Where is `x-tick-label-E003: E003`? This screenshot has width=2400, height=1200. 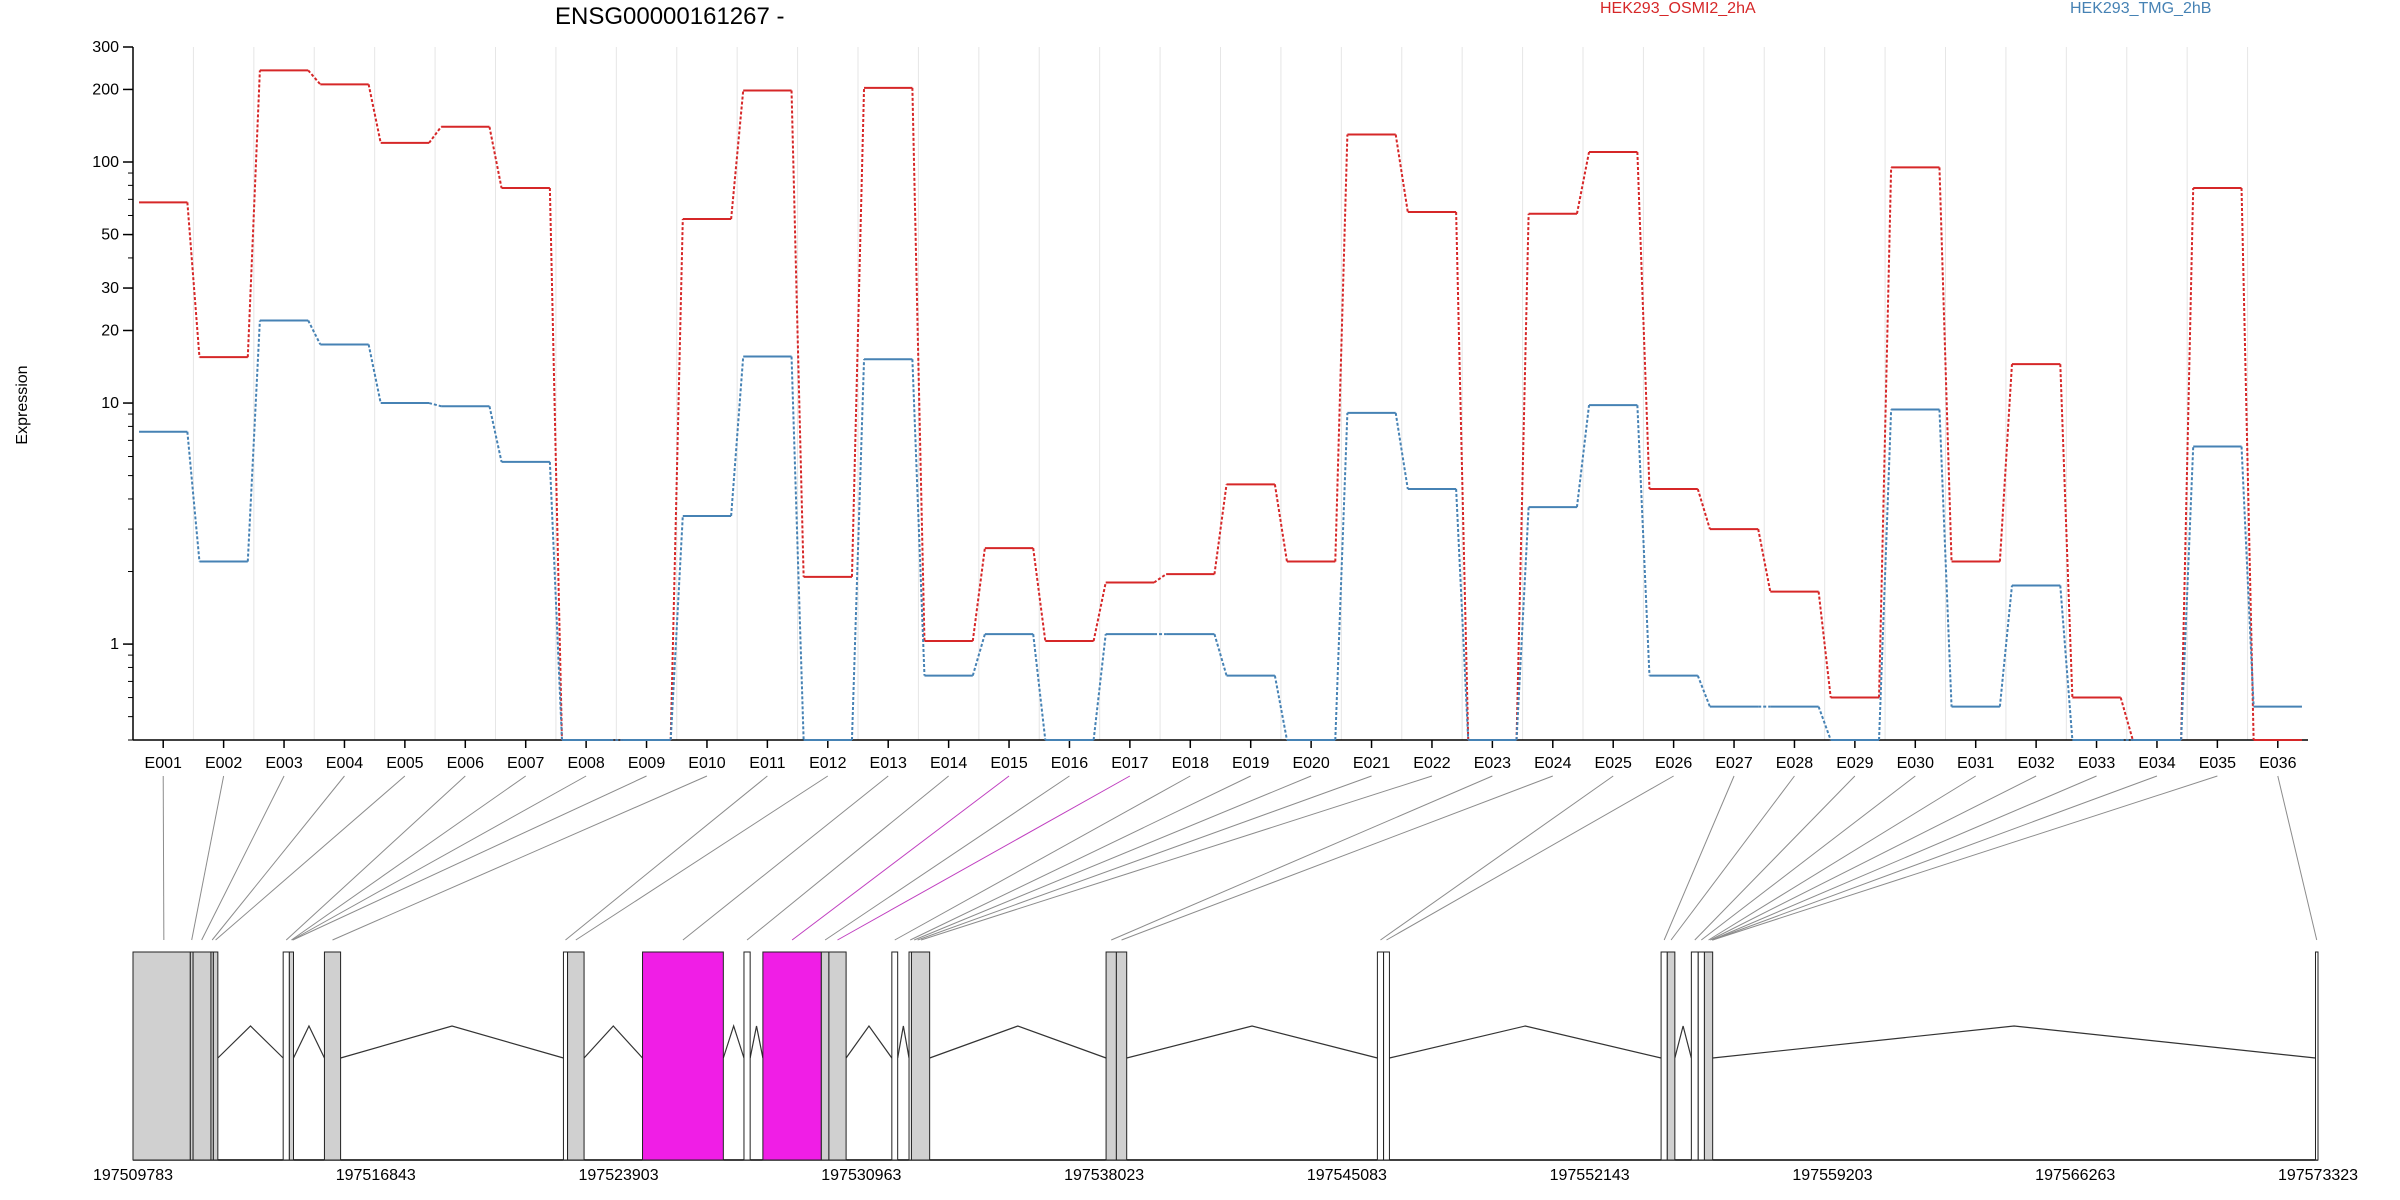 x-tick-label-E003: E003 is located at coordinates (283, 763).